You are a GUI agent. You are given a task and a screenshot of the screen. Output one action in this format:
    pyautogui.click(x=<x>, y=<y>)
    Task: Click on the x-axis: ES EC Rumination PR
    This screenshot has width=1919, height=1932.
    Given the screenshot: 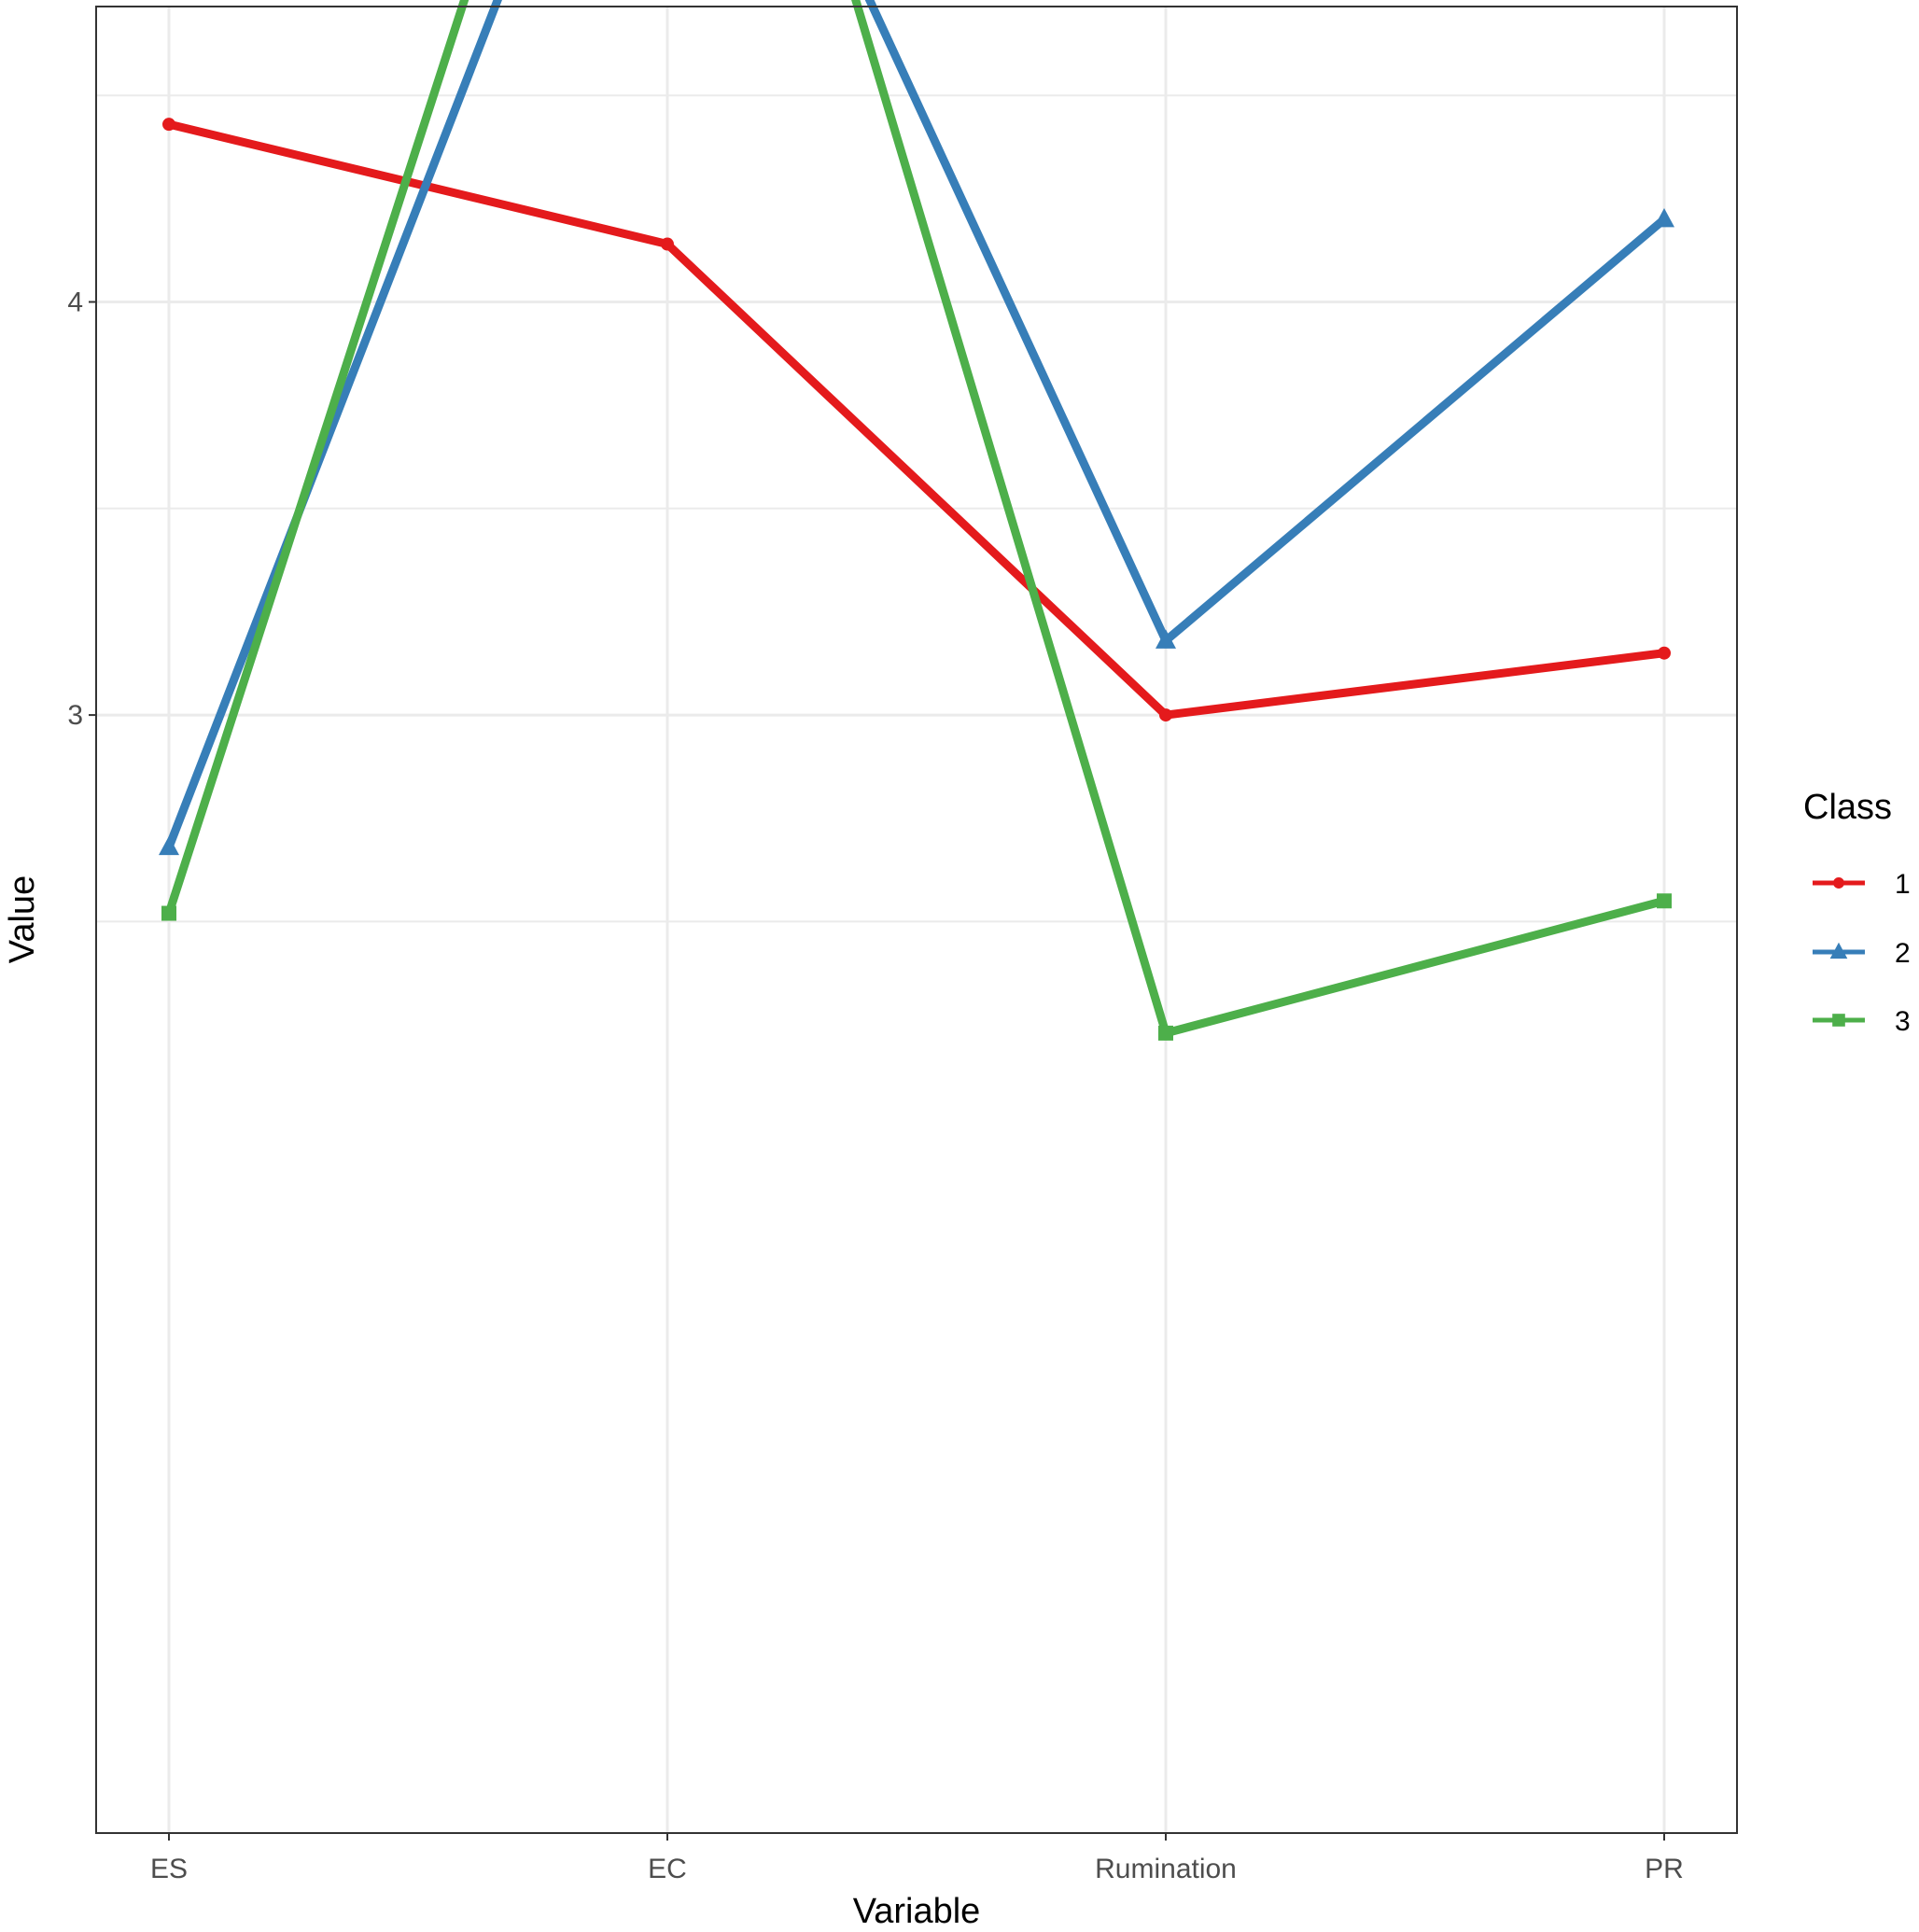 What is the action you would take?
    pyautogui.click(x=917, y=1858)
    